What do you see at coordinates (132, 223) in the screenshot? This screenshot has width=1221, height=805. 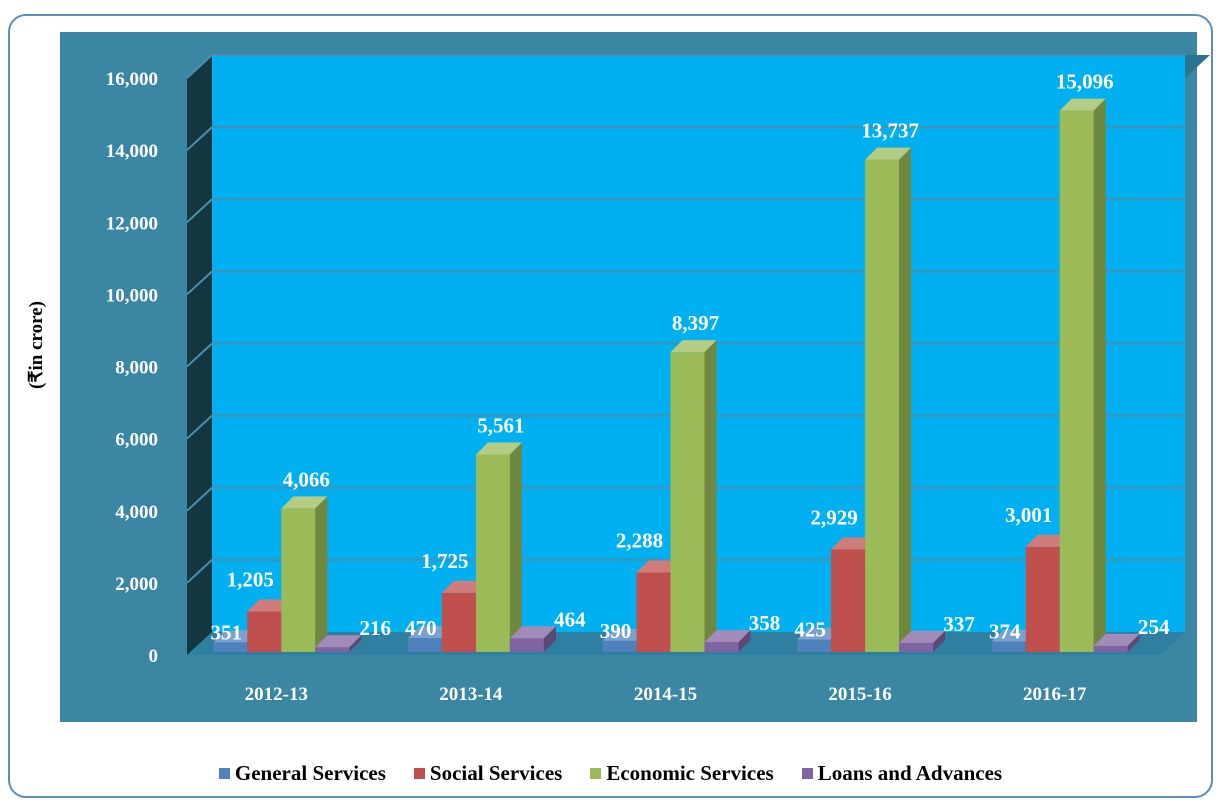 I see `y-tick-label: 12,000` at bounding box center [132, 223].